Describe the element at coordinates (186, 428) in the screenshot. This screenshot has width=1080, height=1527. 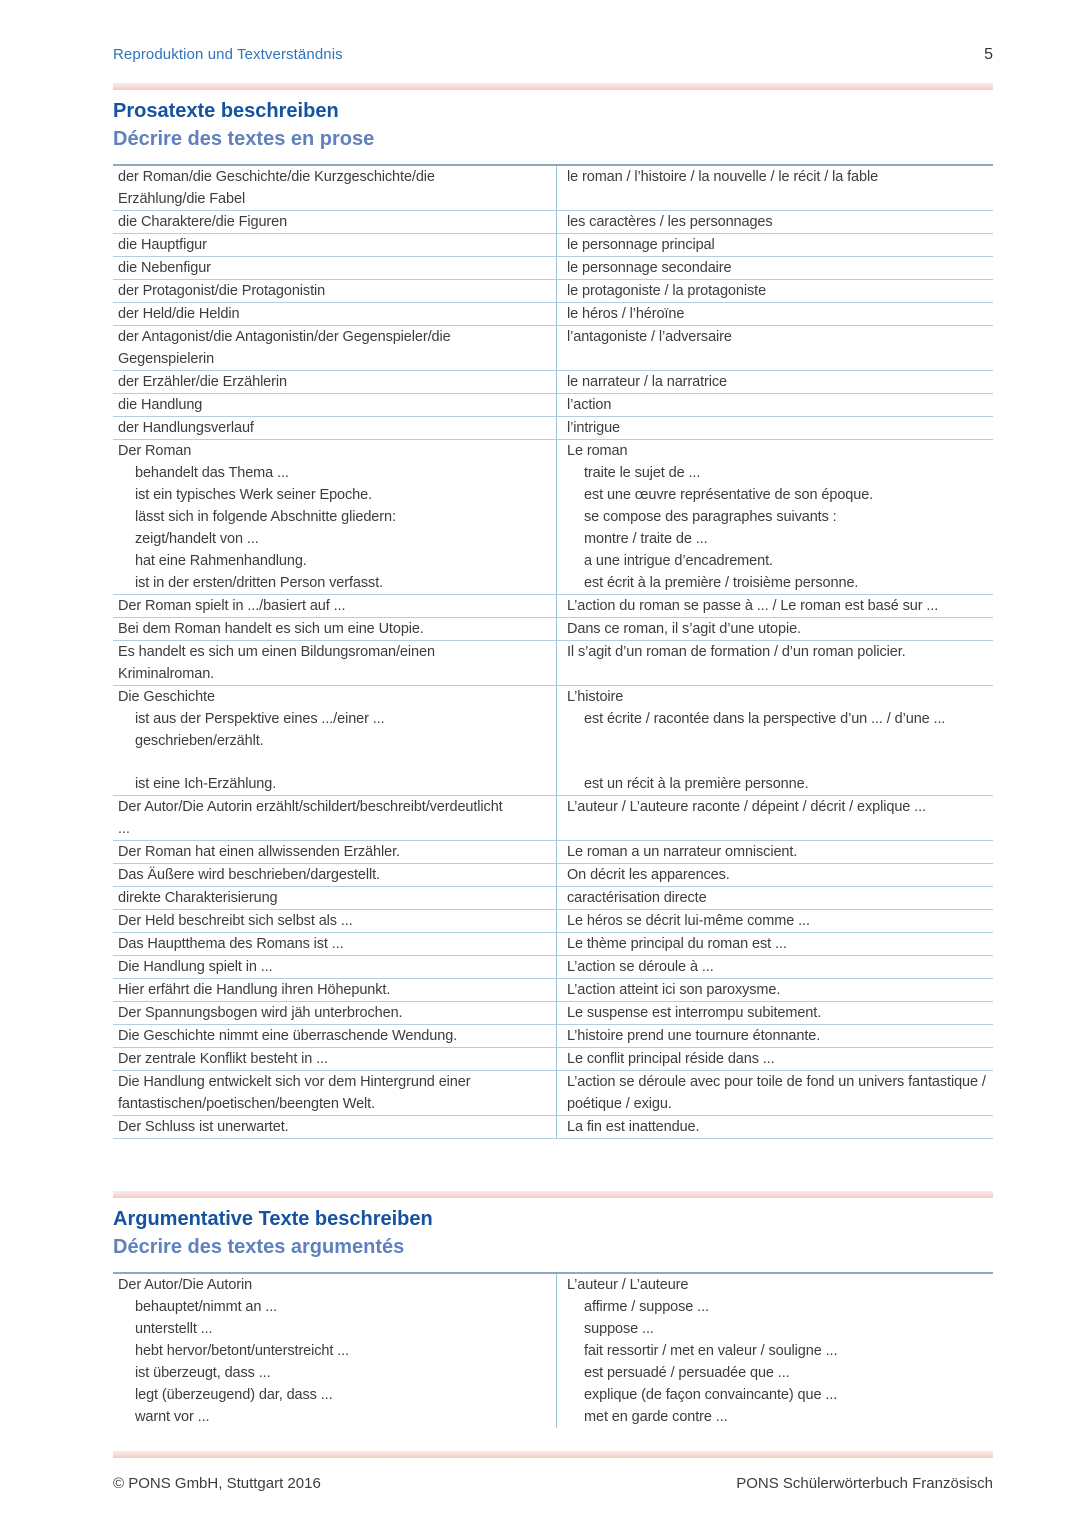
I see `phrase-german: der Handlungsverlauf` at that location.